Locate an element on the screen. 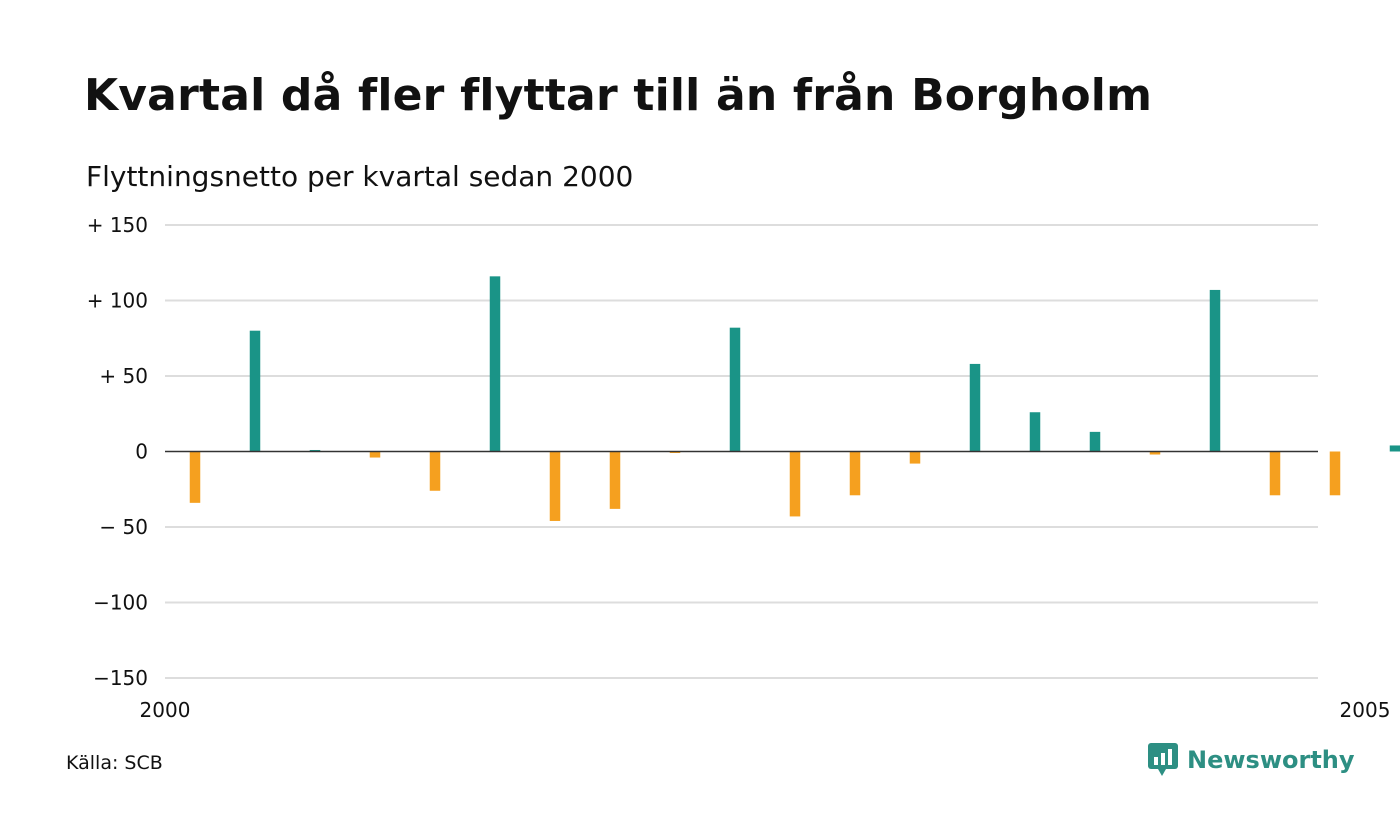 This screenshot has height=840, width=1400. y-tick-label: 0 is located at coordinates (141, 452).